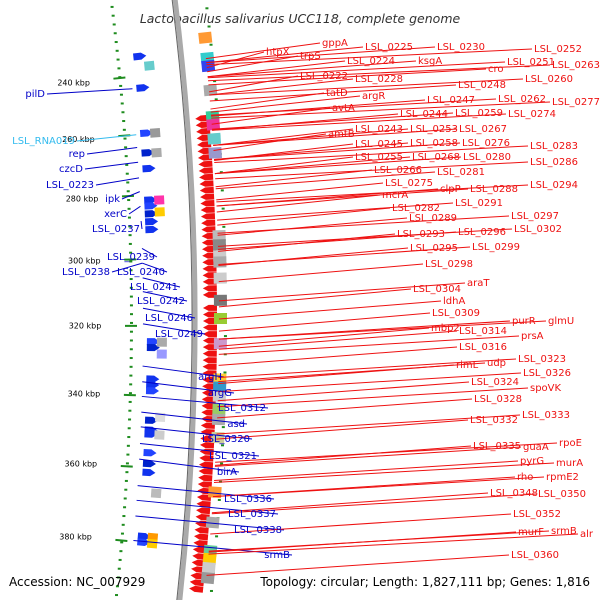  I want to click on reverse-gene-label: alr, so click(587, 534).